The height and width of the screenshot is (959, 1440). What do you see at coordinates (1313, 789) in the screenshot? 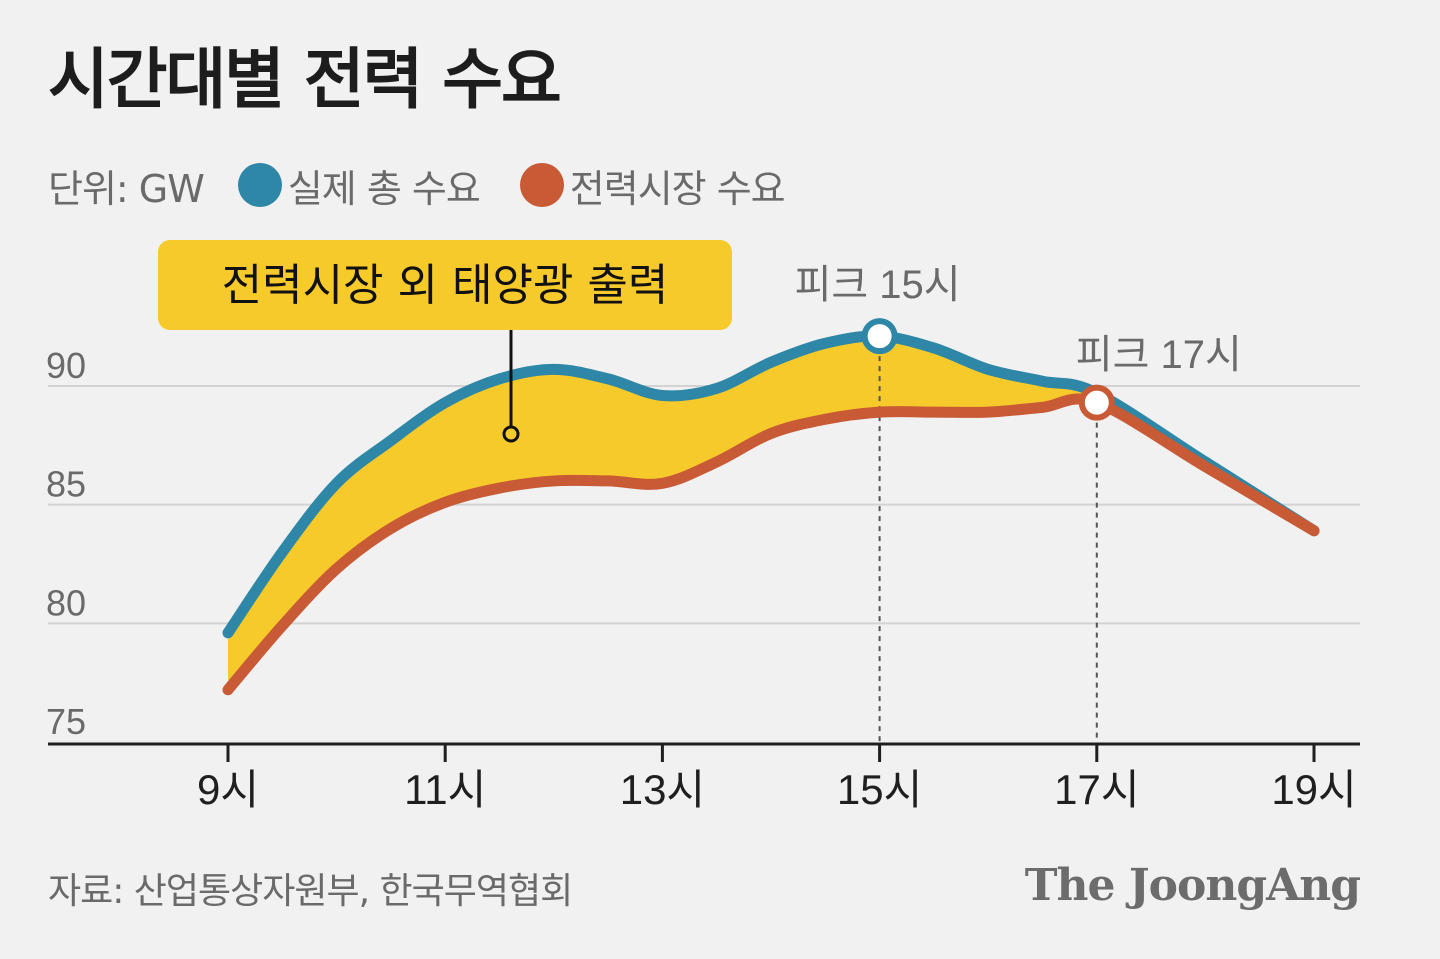
I see `x-tick-label-19: 19시` at bounding box center [1313, 789].